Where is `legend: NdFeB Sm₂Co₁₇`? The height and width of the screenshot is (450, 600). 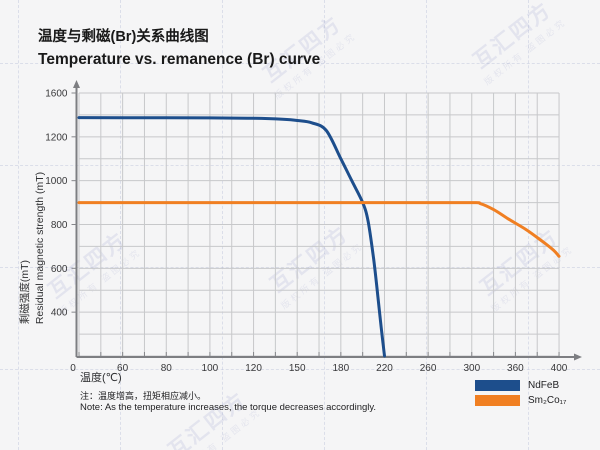
legend: NdFeB Sm₂Co₁₇ is located at coordinates (520, 393).